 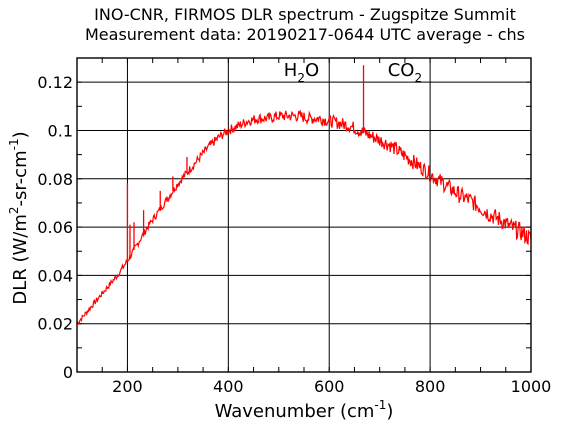 What do you see at coordinates (20, 178) in the screenshot?
I see `y-axis-label-part-2: -sr-cm` at bounding box center [20, 178].